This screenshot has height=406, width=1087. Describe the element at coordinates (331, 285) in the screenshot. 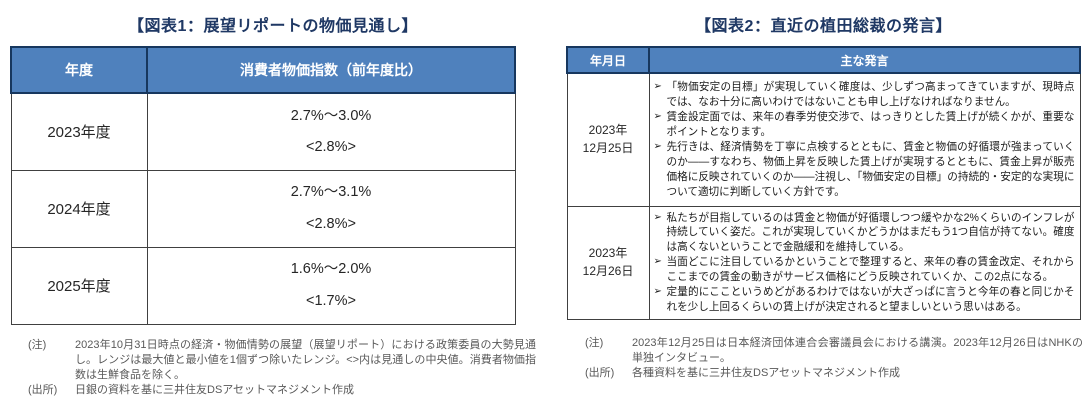

I see `fy2025-cpi-value: 1.6%～2.0% <1.7%>` at that location.